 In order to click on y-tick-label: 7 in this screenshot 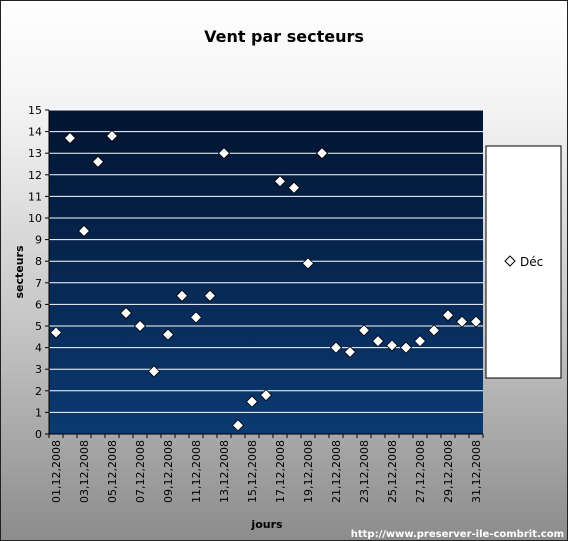, I will do `click(38, 283)`.